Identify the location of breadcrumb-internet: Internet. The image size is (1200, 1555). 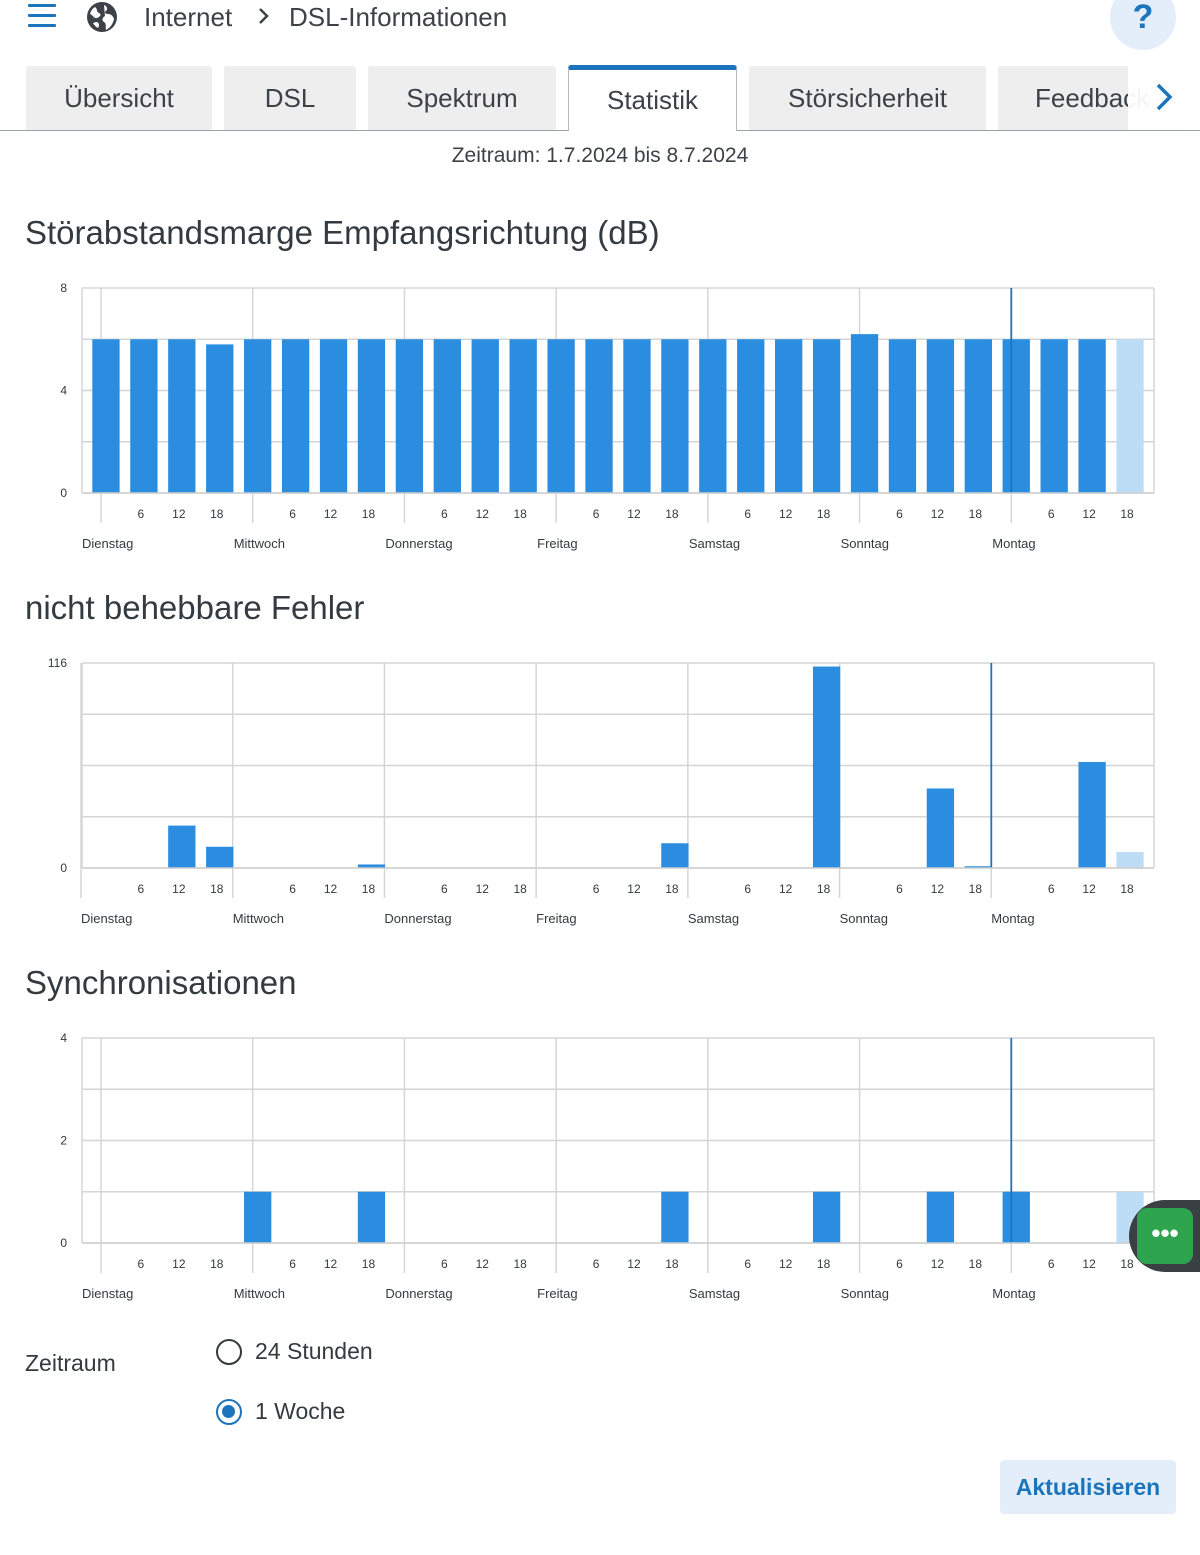
(188, 17).